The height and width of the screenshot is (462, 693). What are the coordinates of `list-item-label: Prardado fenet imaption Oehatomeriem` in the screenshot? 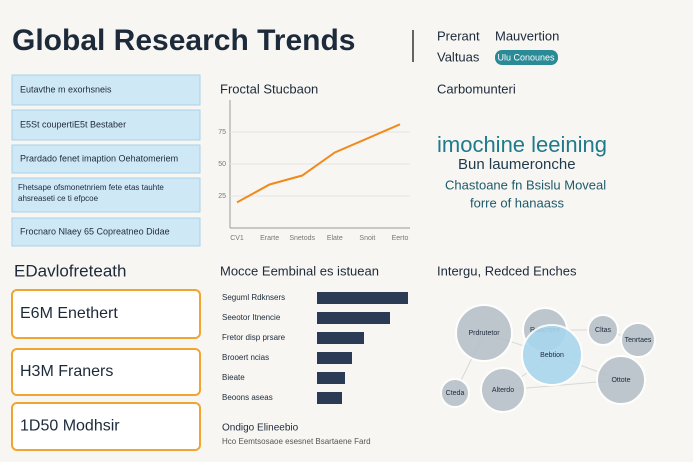 It's located at (99, 158).